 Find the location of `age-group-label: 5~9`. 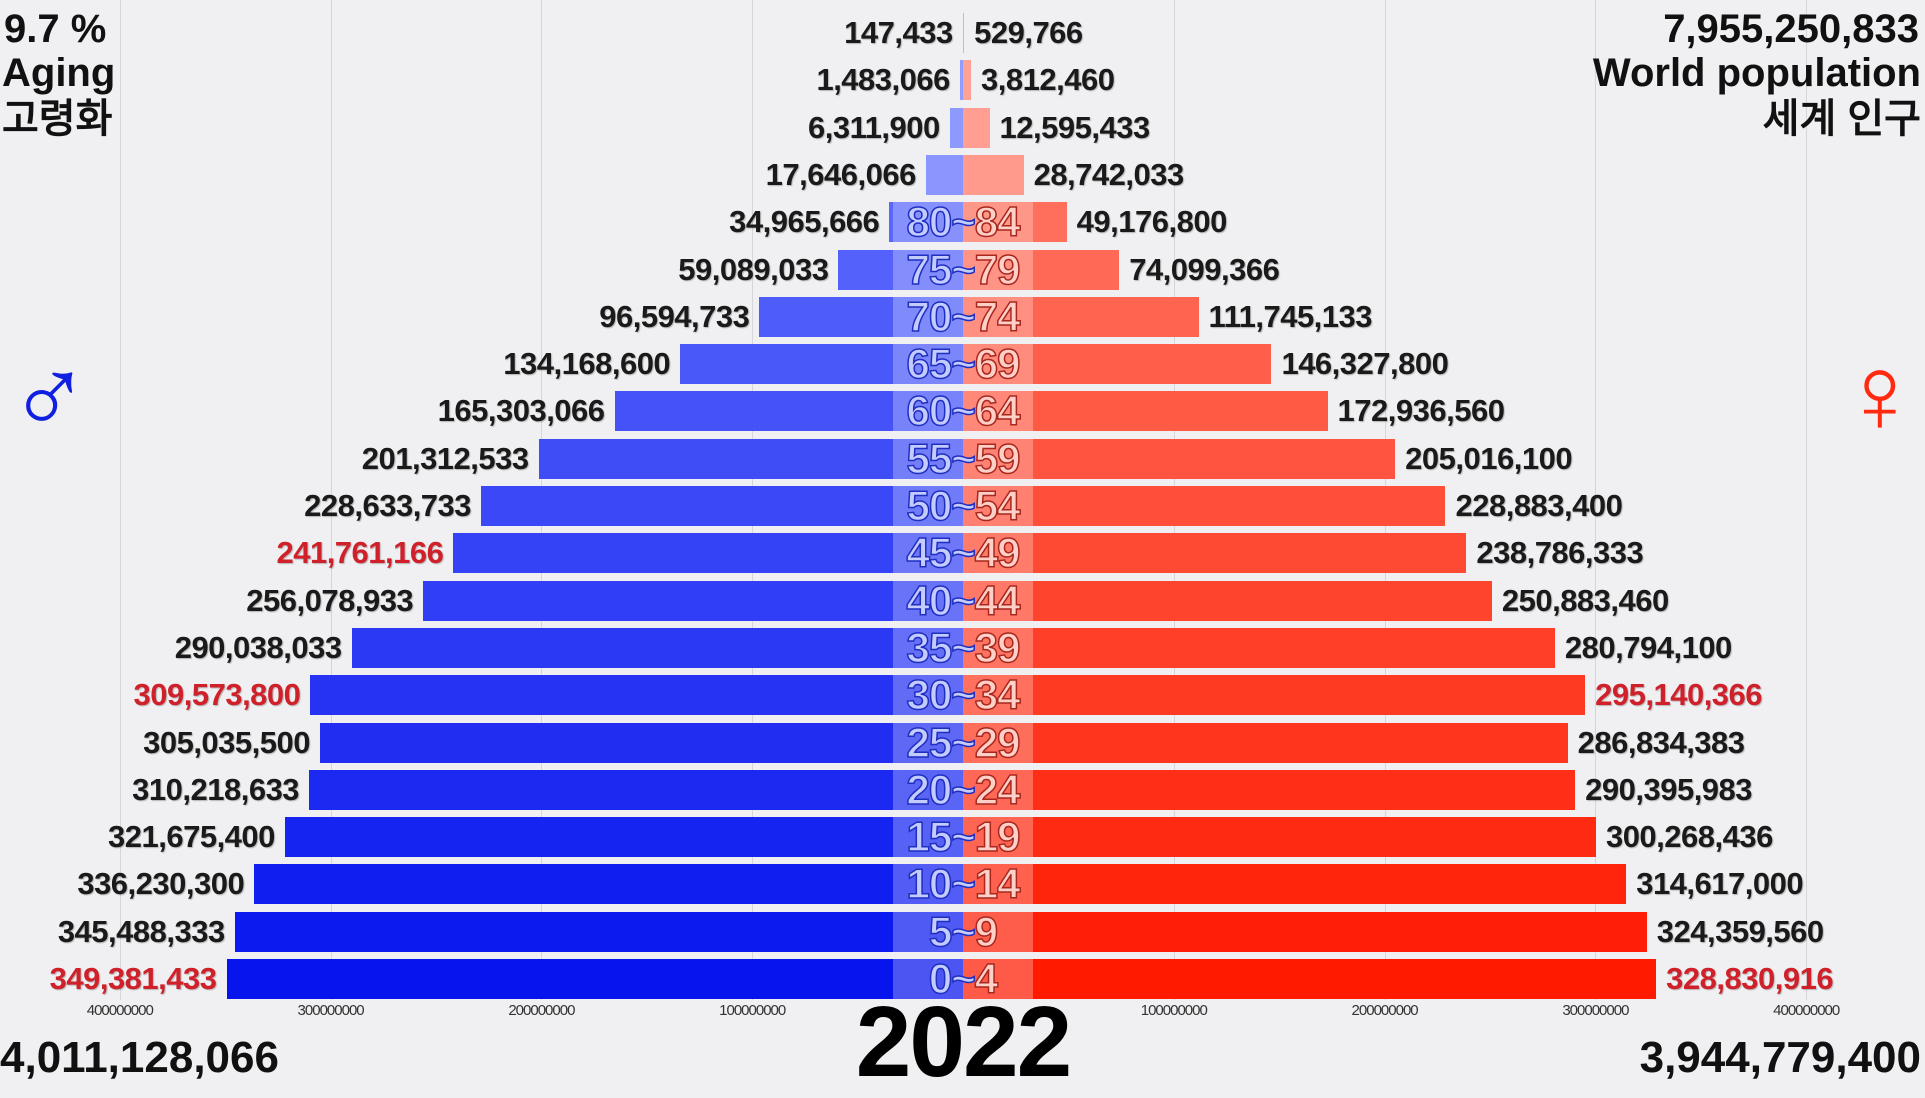

age-group-label: 5~9 is located at coordinates (963, 932).